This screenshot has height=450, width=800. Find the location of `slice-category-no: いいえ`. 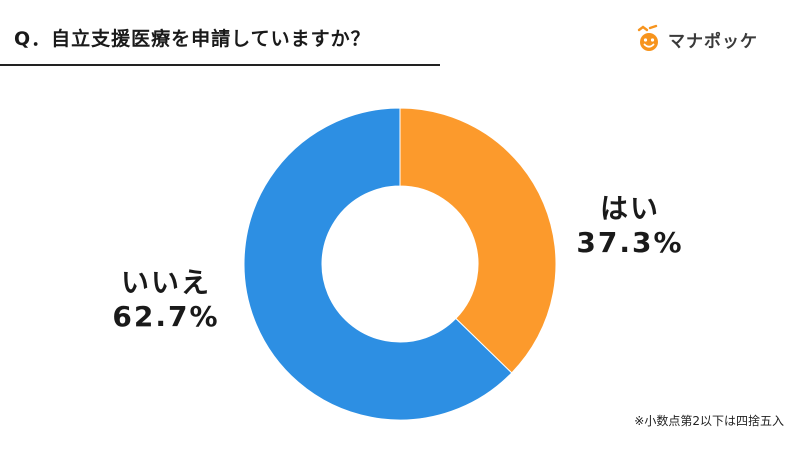

slice-category-no: いいえ is located at coordinates (165, 282).